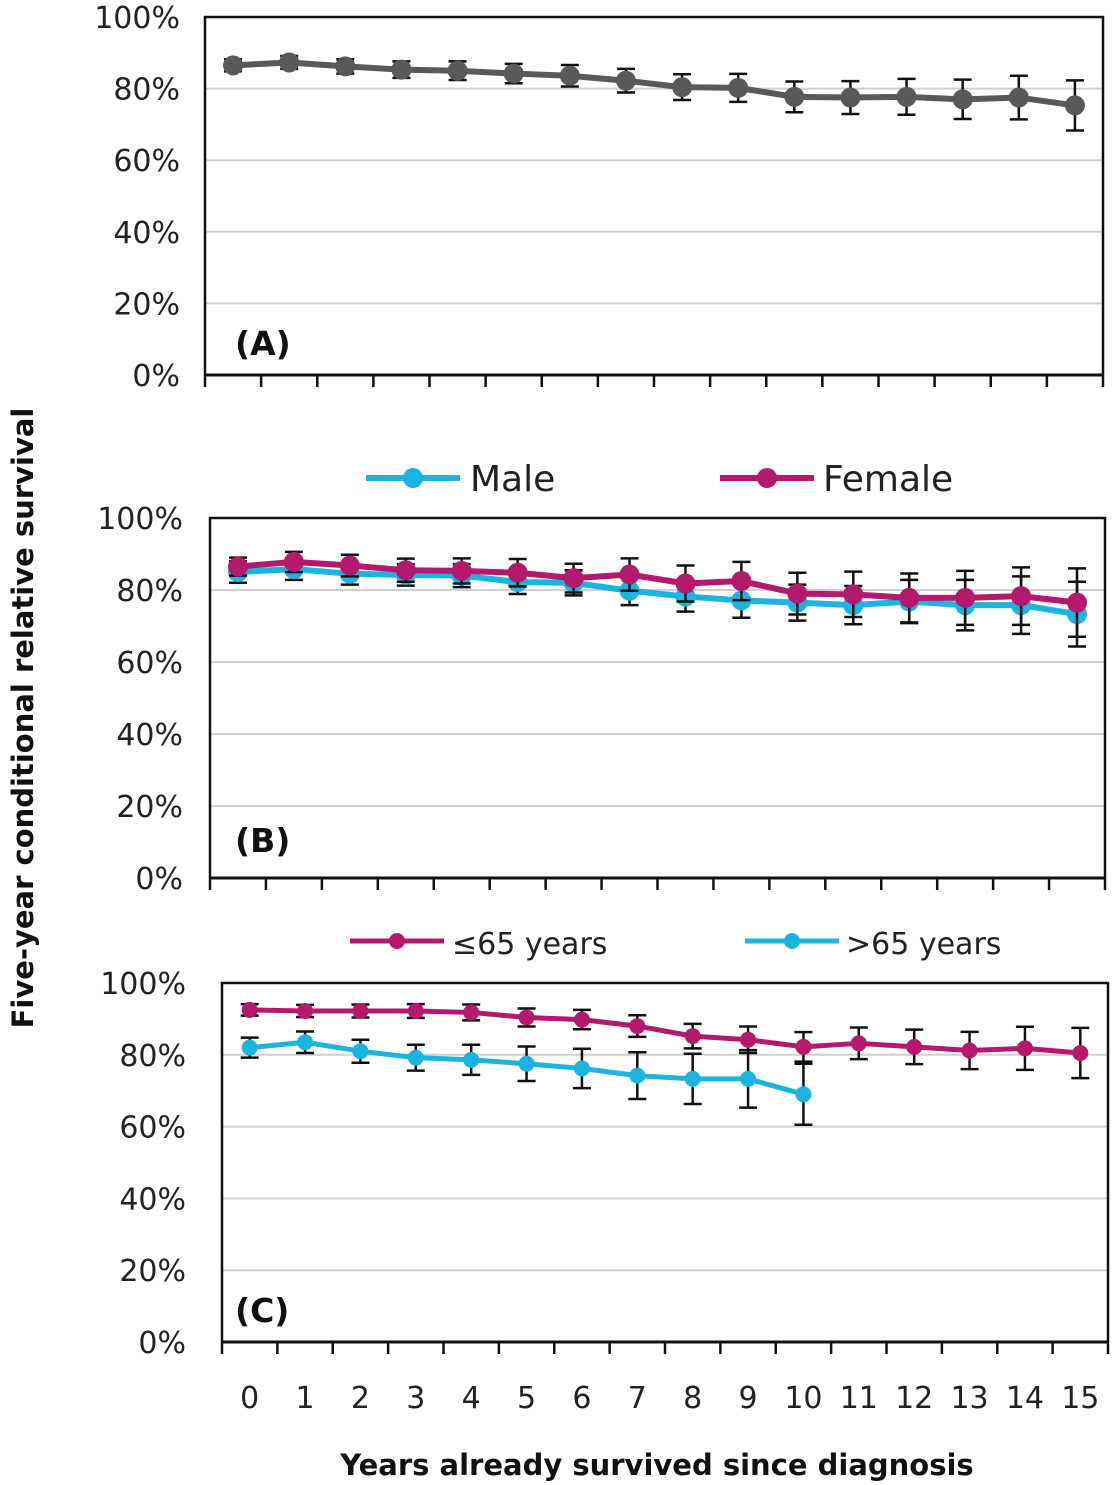 Image resolution: width=1118 pixels, height=1485 pixels. What do you see at coordinates (360, 1398) in the screenshot?
I see `x-tick-label: 2` at bounding box center [360, 1398].